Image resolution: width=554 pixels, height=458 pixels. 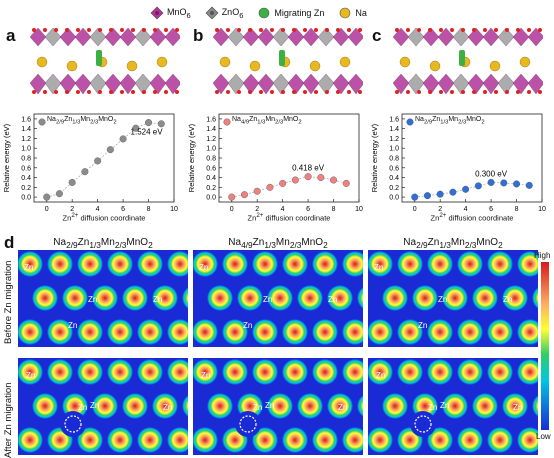 I want to click on y-tick-label: 0.4, so click(x=26, y=178).